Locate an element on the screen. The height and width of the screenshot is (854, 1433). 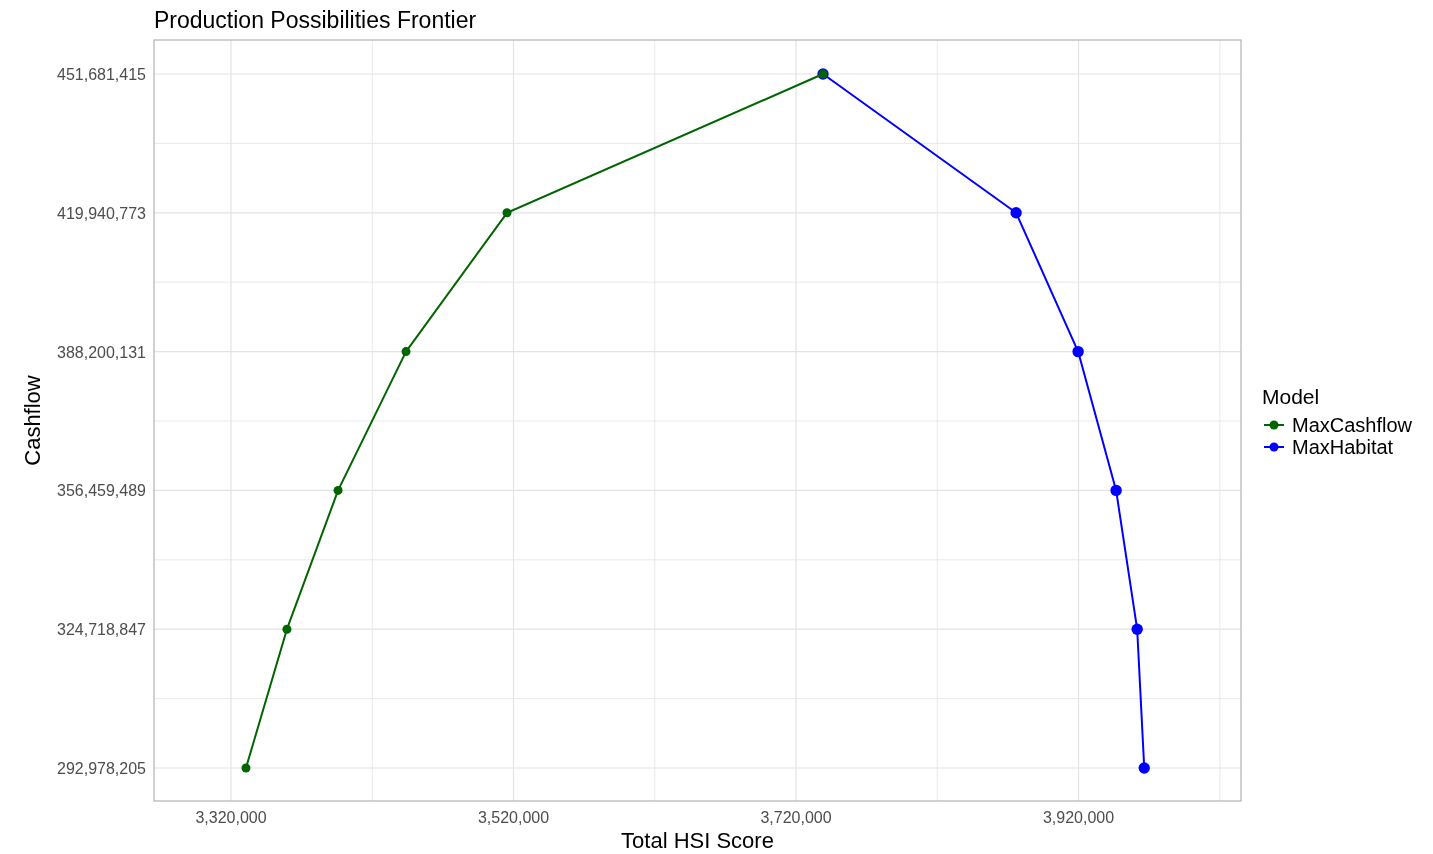
x-tick-label: 3,320,000 is located at coordinates (231, 817).